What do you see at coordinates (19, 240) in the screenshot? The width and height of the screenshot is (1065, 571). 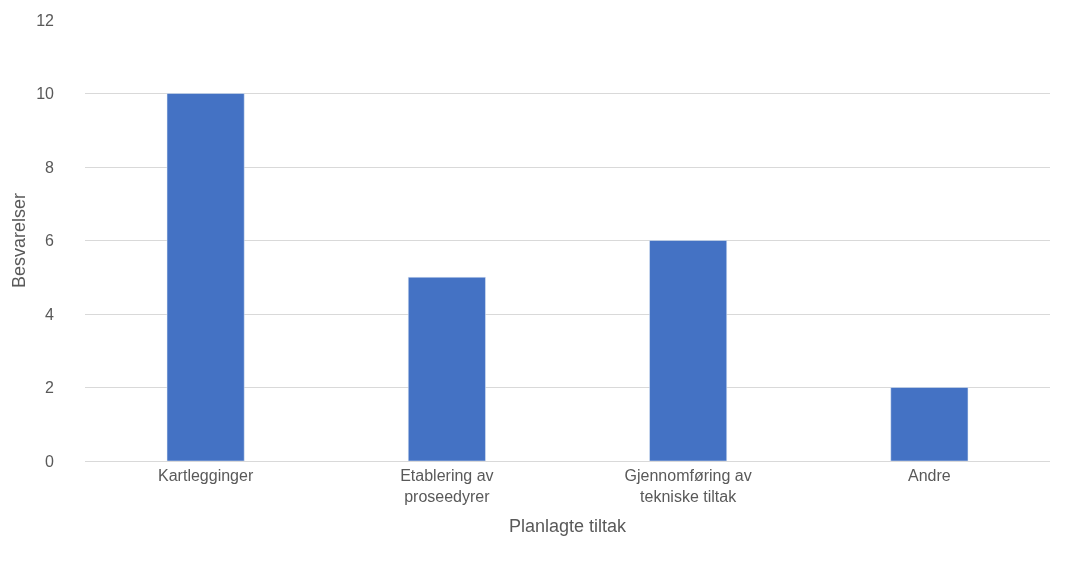 I see `y-axis-title: Besvarelser` at bounding box center [19, 240].